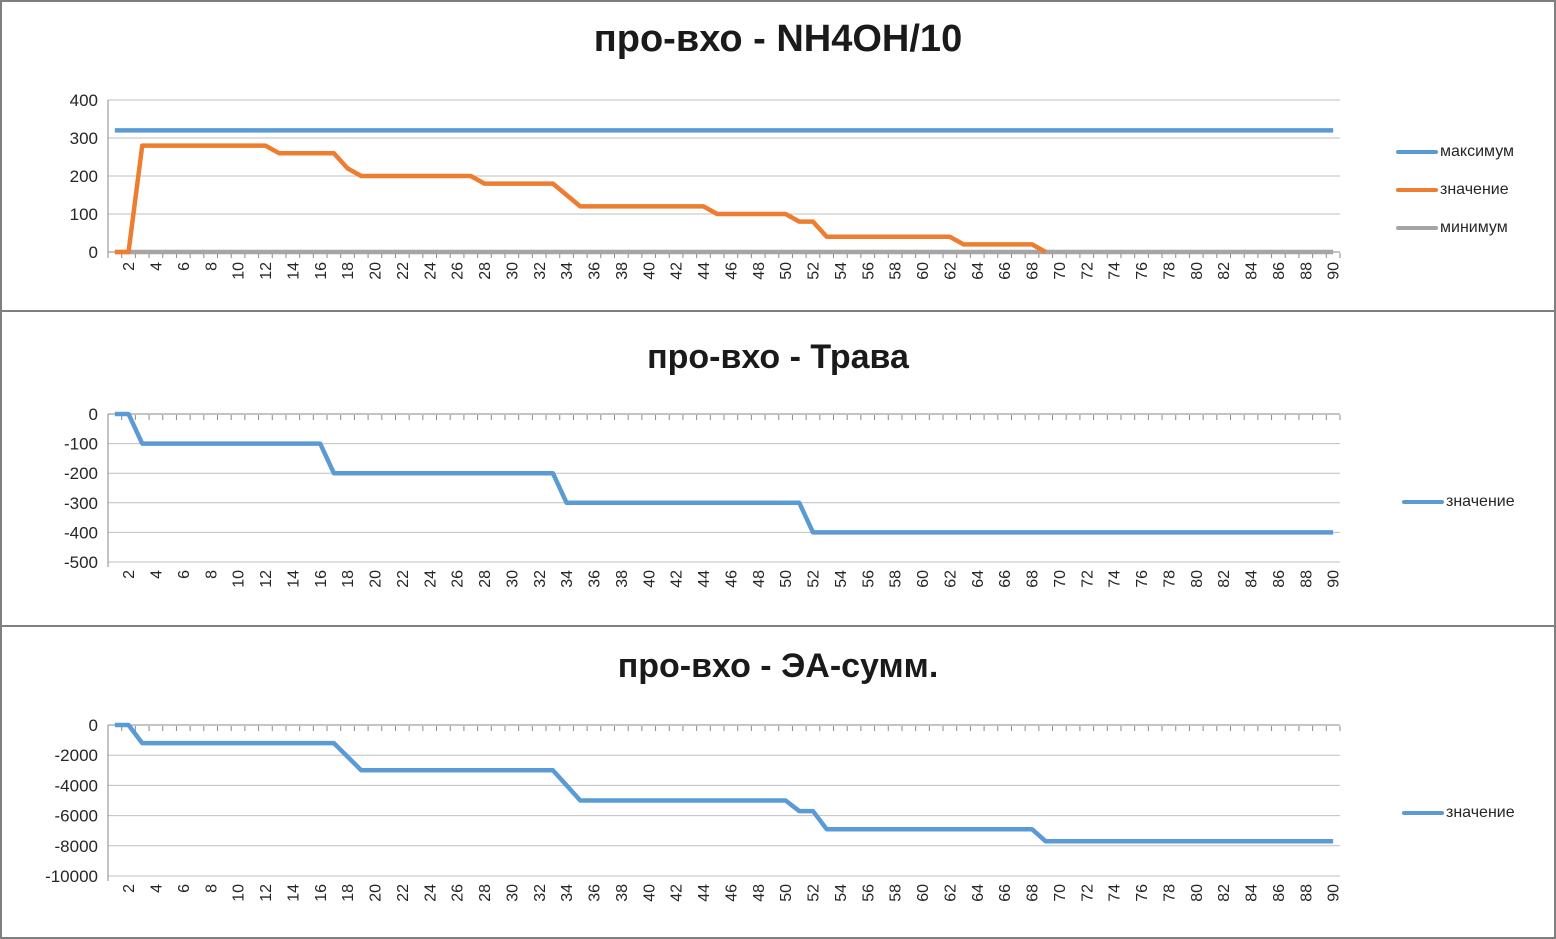  Describe the element at coordinates (704, 271) in the screenshot. I see `x-tick-label: 44` at that location.